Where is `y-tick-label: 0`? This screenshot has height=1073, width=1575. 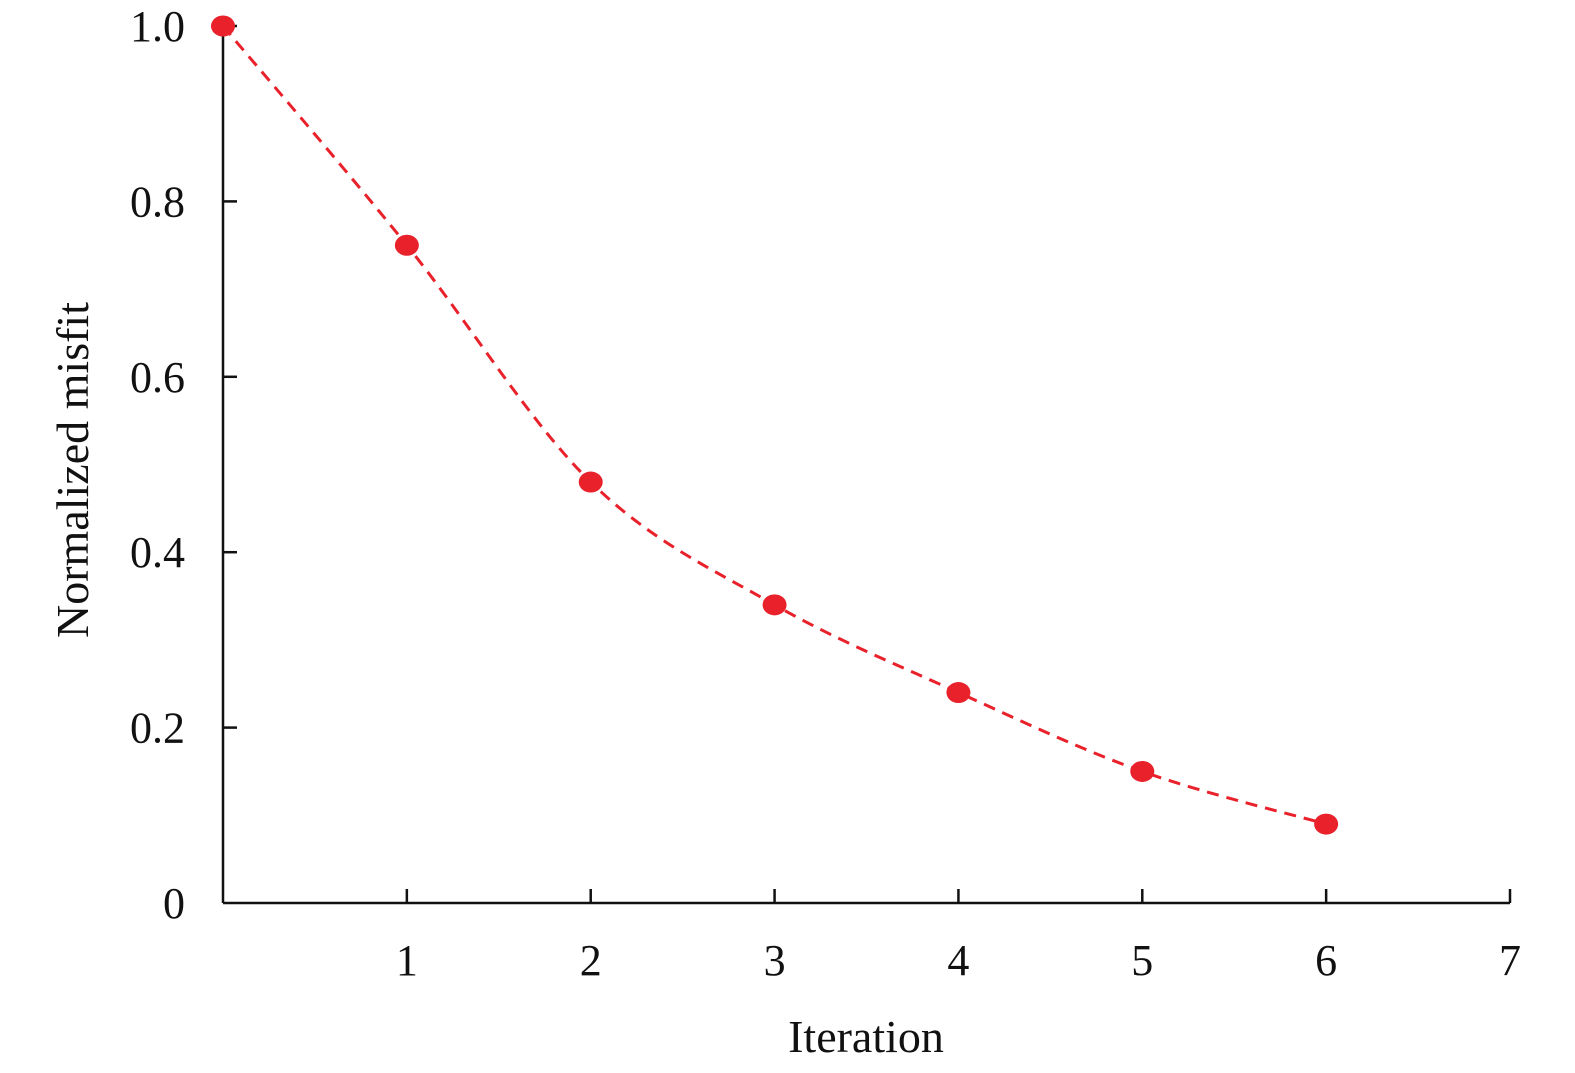
y-tick-label: 0 is located at coordinates (174, 903).